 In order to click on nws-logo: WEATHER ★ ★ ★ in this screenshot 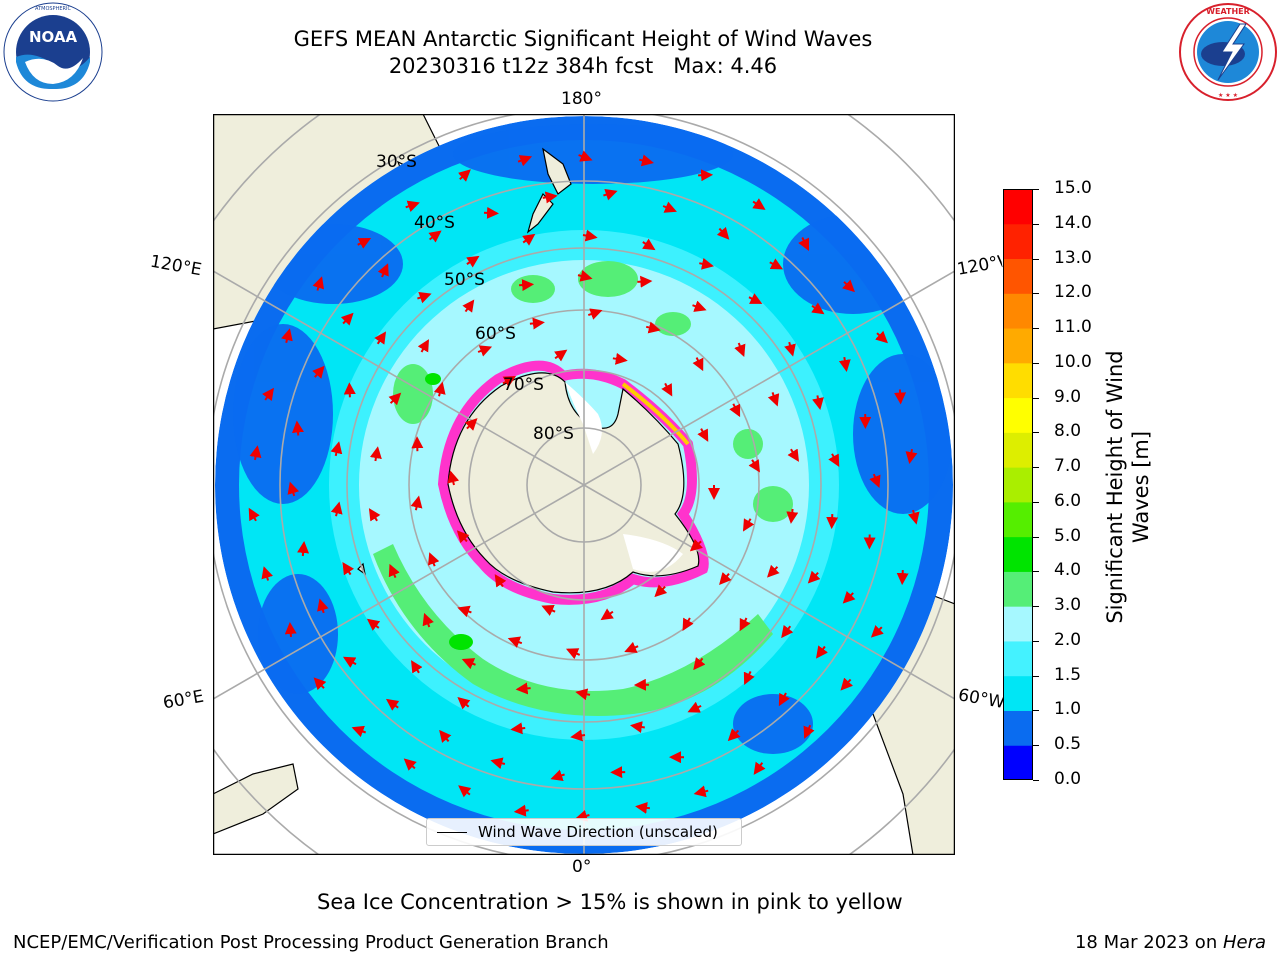, I will do `click(1228, 52)`.